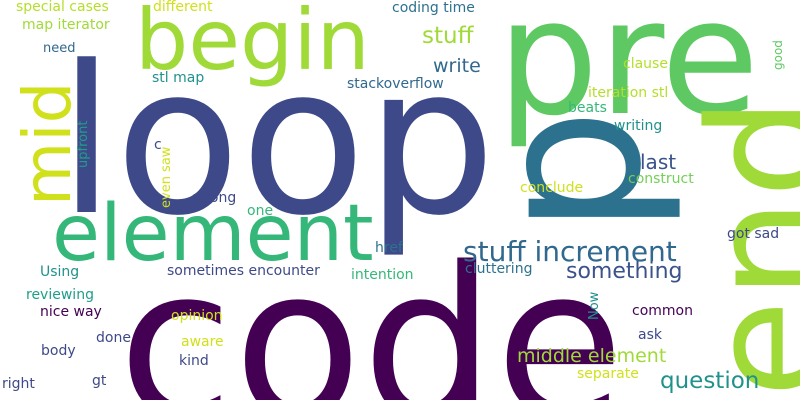 Image resolution: width=800 pixels, height=400 pixels. I want to click on word-stl-map: stl map, so click(178, 78).